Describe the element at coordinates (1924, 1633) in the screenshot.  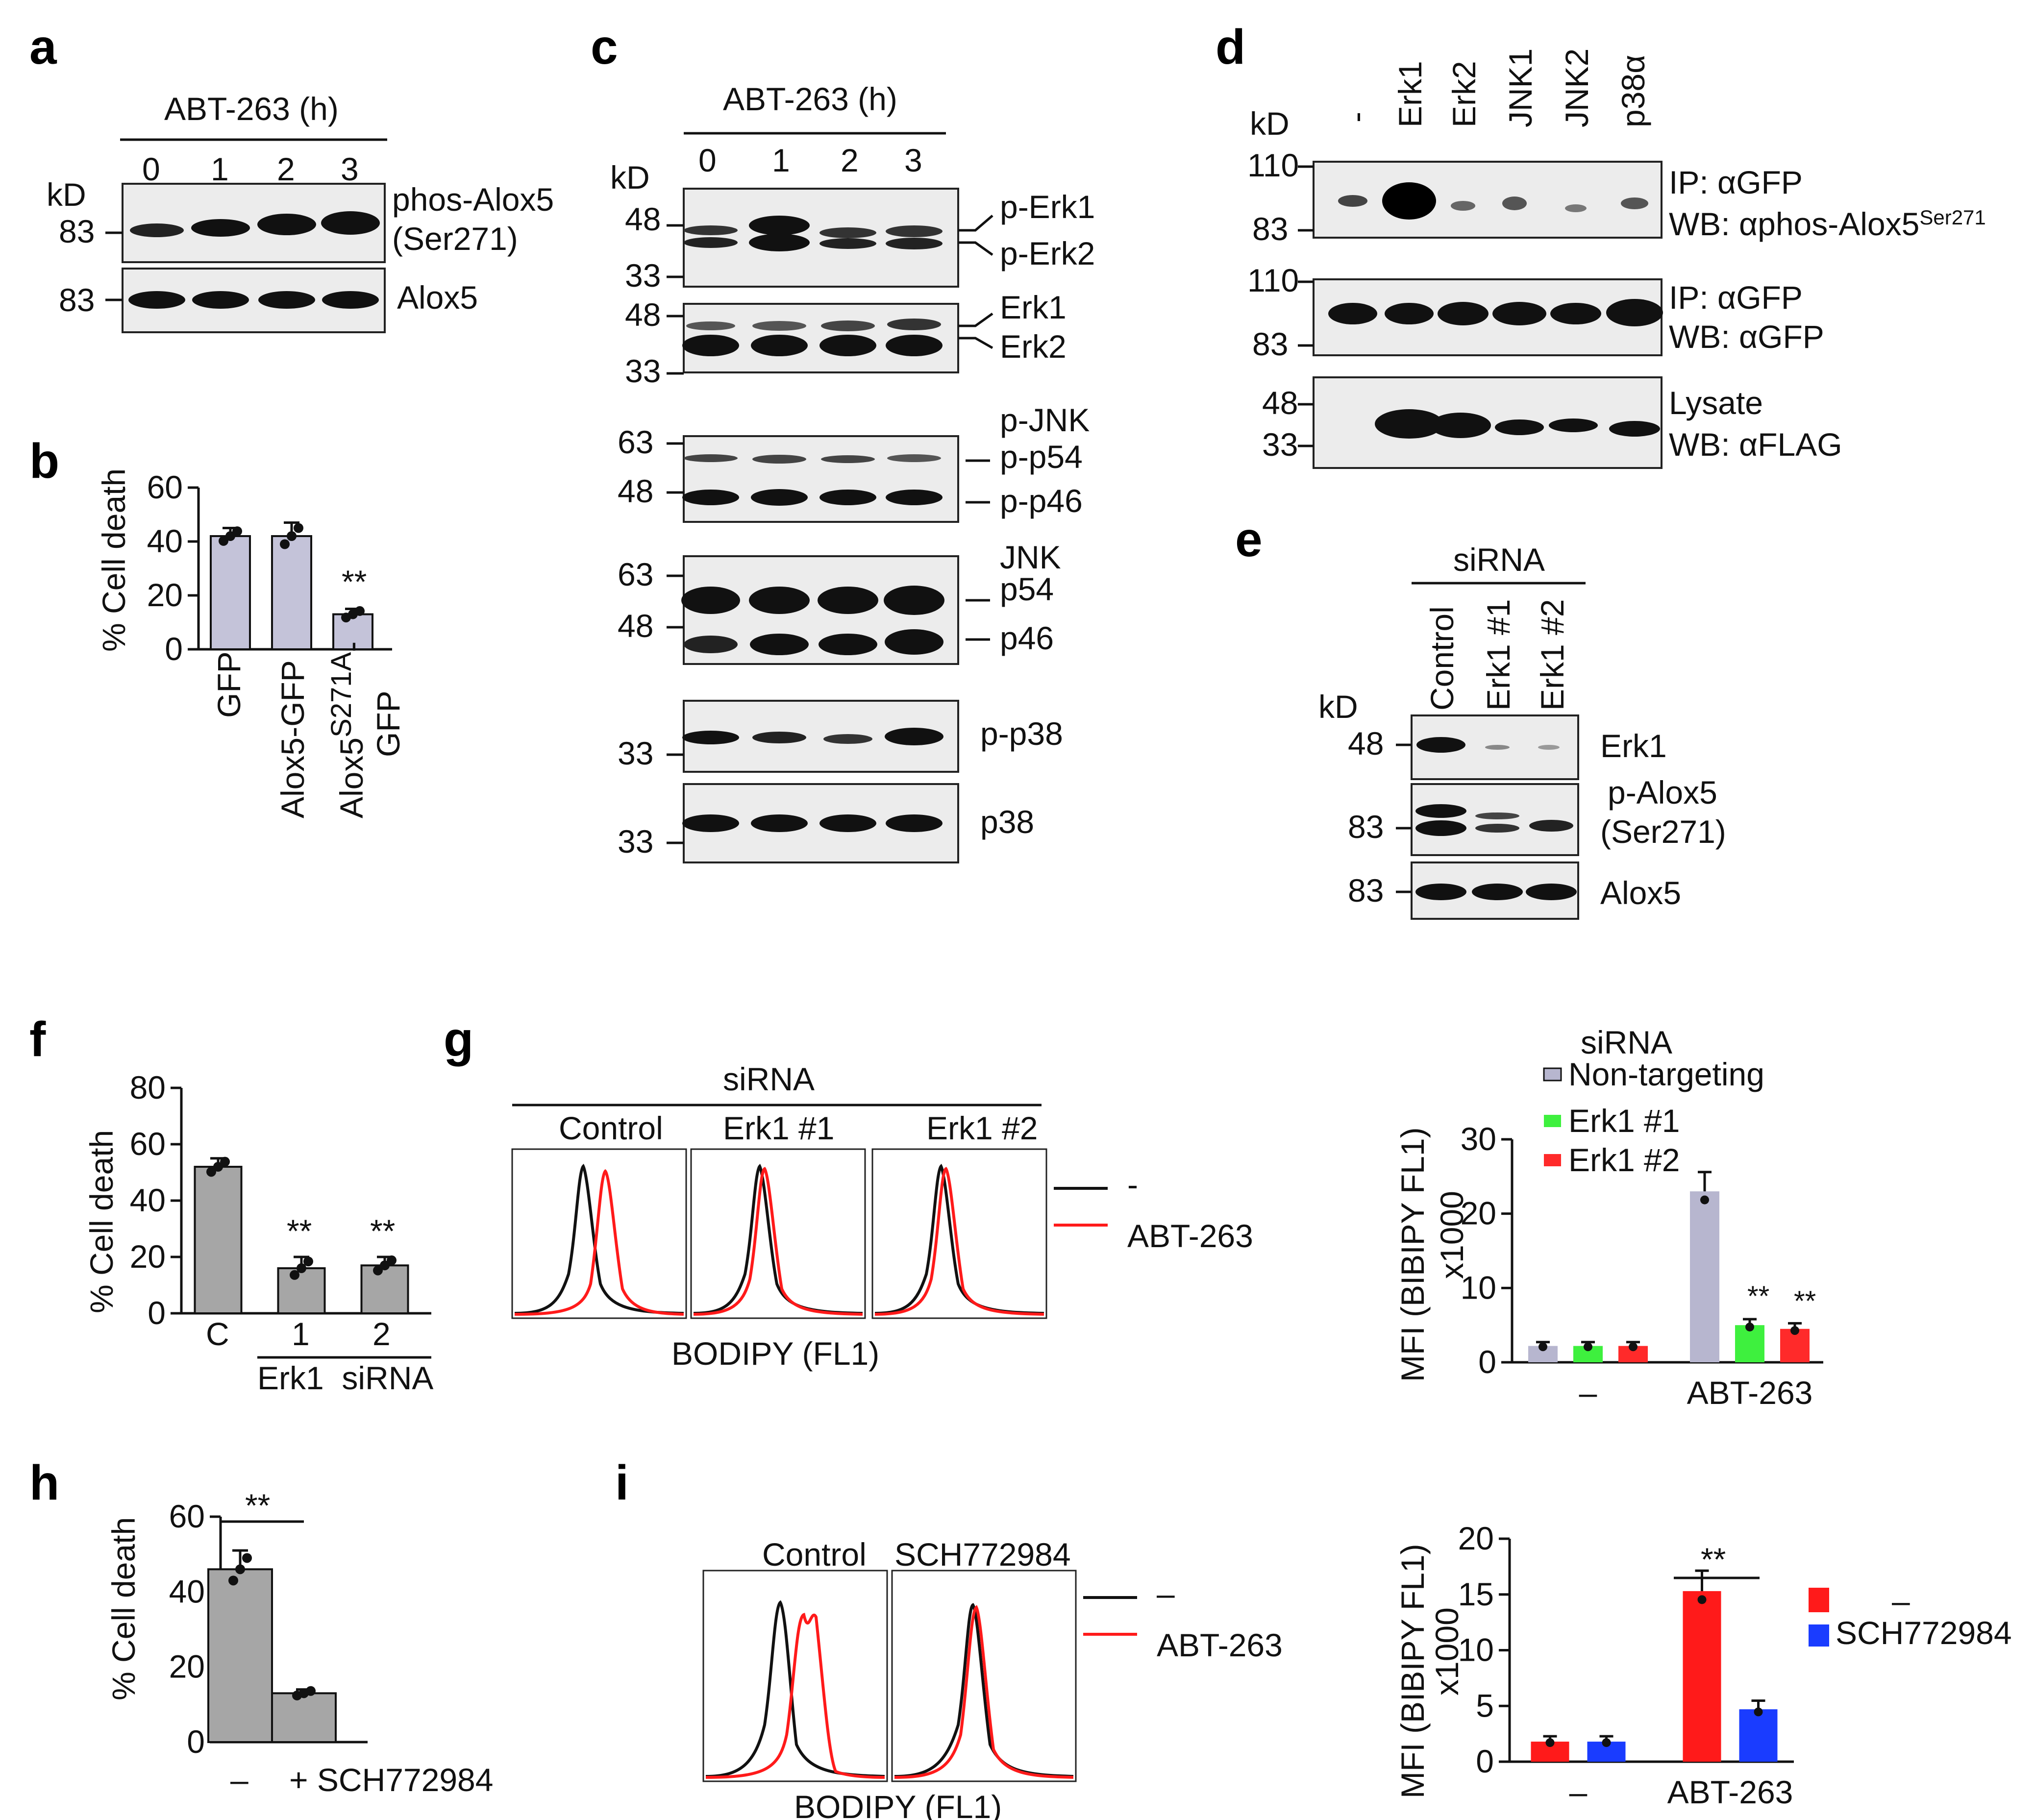
I see `panel-i-bar-legend-1: SCH772984` at that location.